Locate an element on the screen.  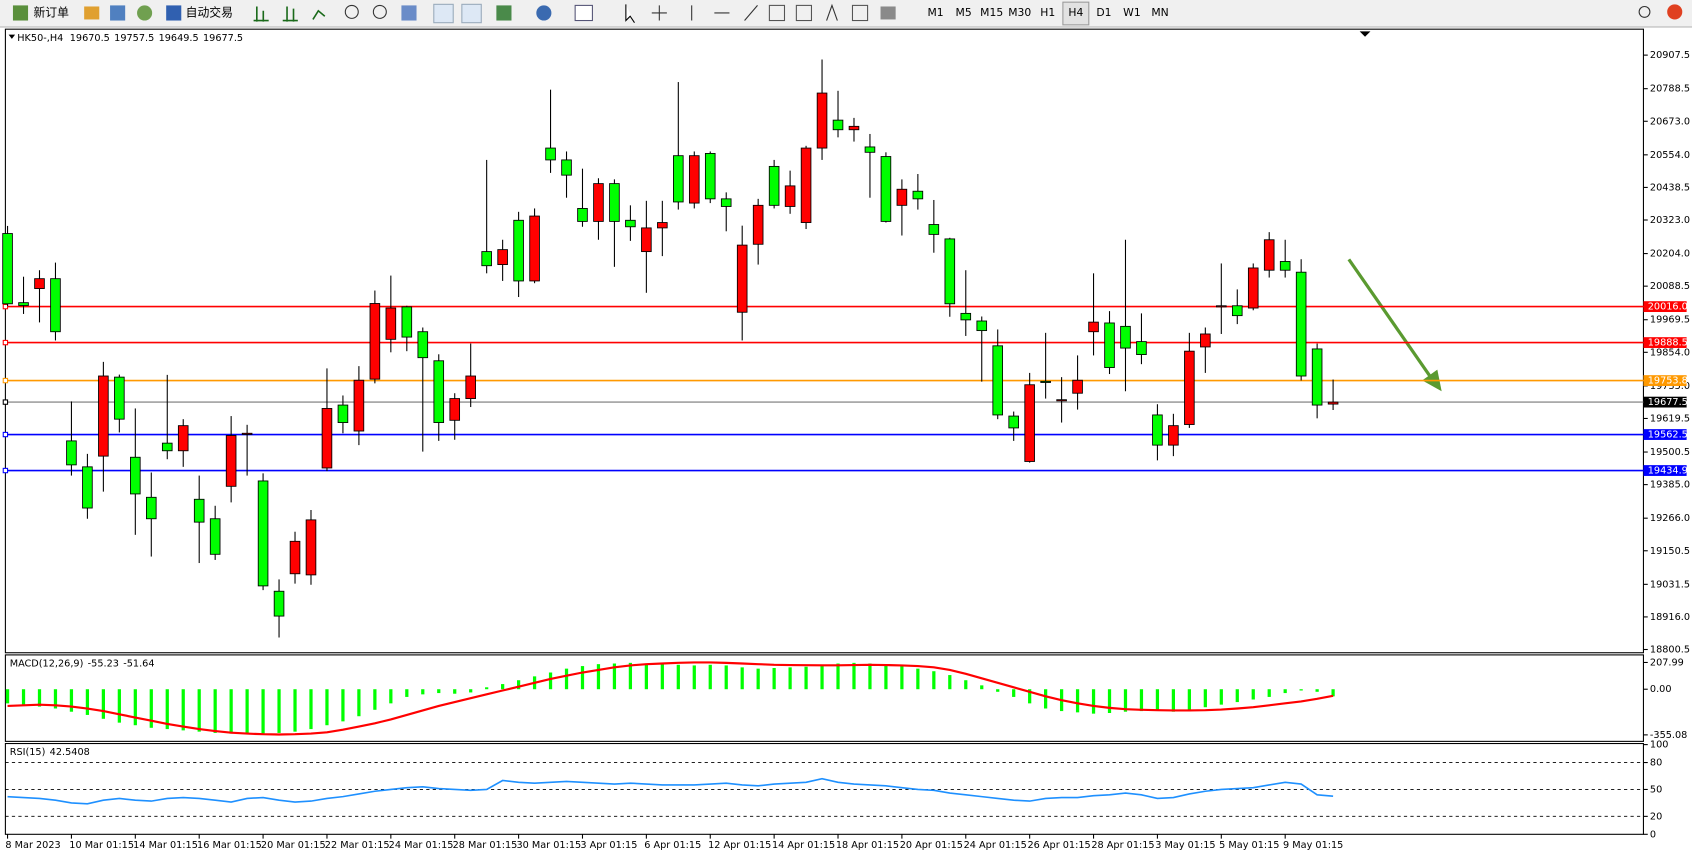
period-button: H1 is located at coordinates (1047, 12).